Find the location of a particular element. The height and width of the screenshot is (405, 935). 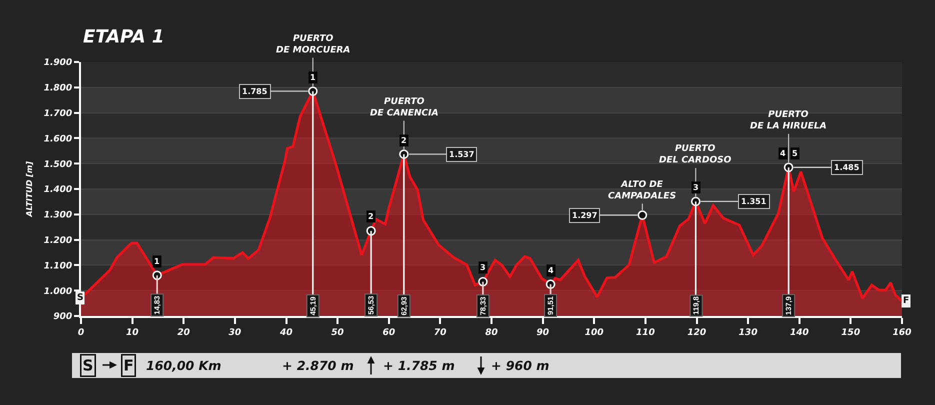

y-tick-label: 1.000 is located at coordinates (58, 291).